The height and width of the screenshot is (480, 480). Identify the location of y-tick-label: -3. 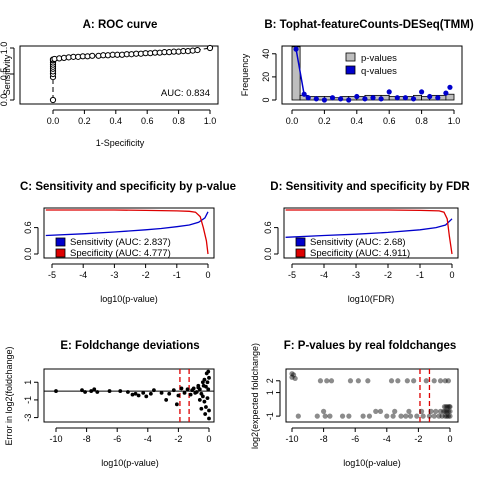
(28, 418).